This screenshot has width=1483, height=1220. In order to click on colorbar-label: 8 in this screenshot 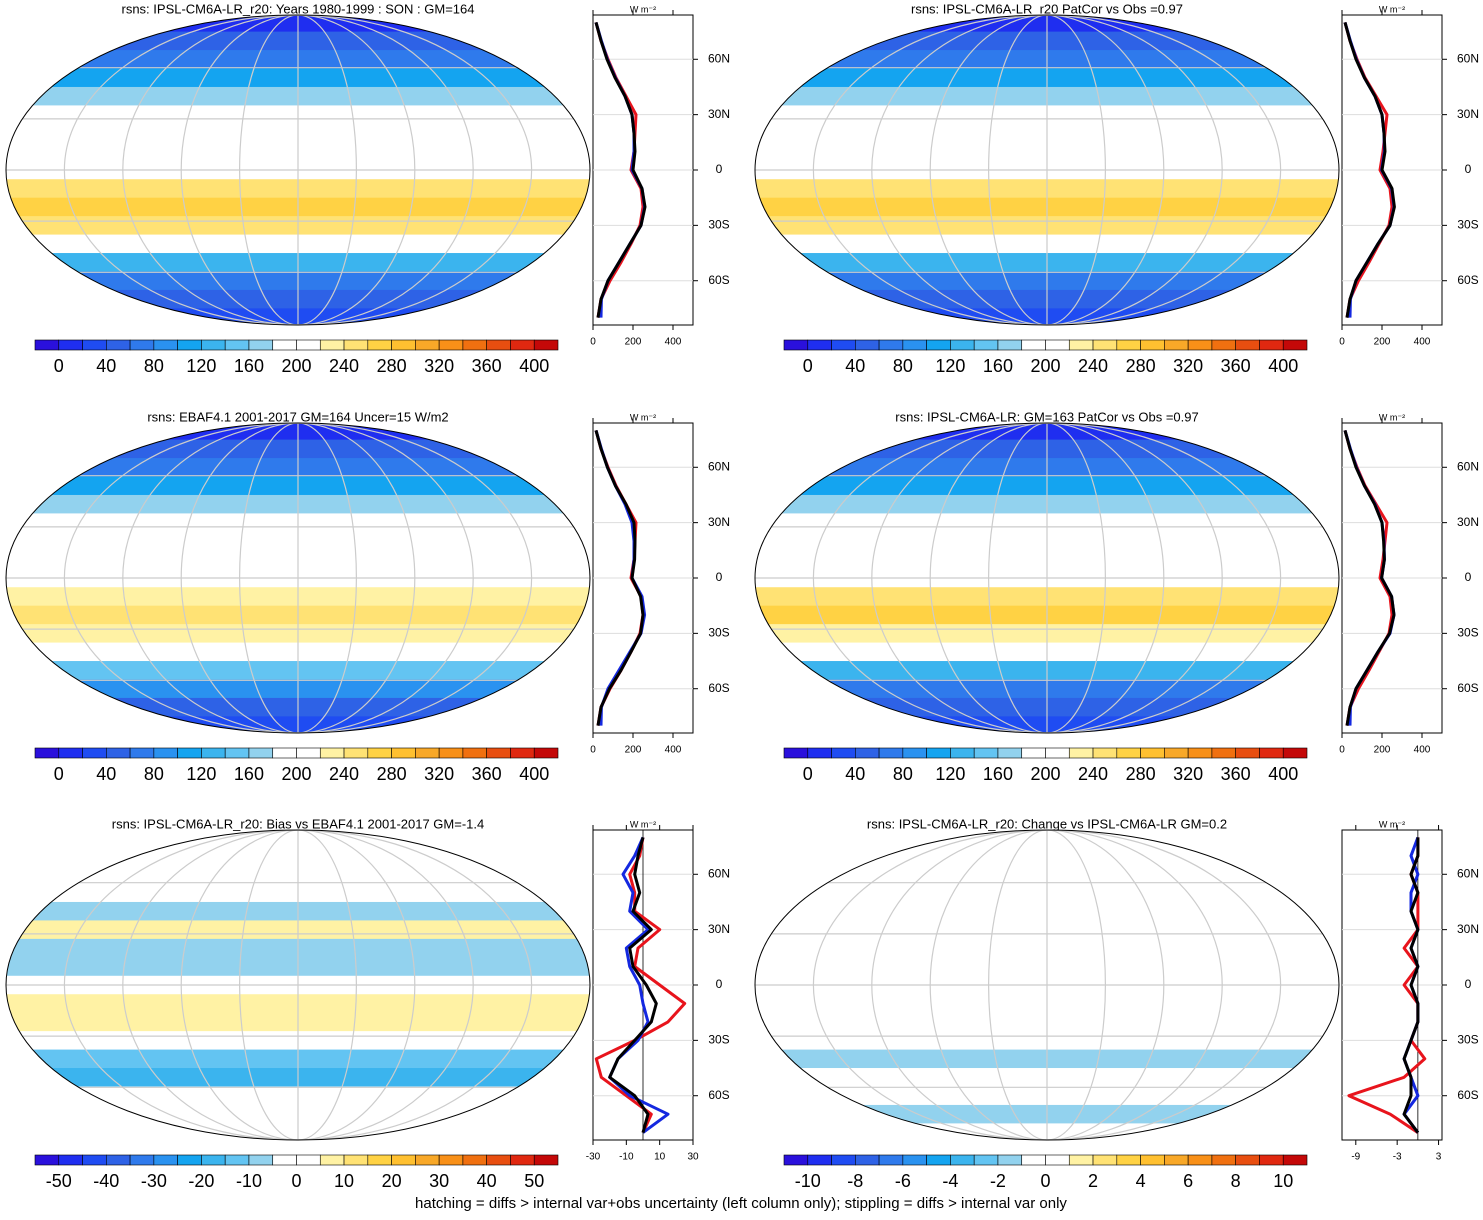, I will do `click(1236, 1181)`.